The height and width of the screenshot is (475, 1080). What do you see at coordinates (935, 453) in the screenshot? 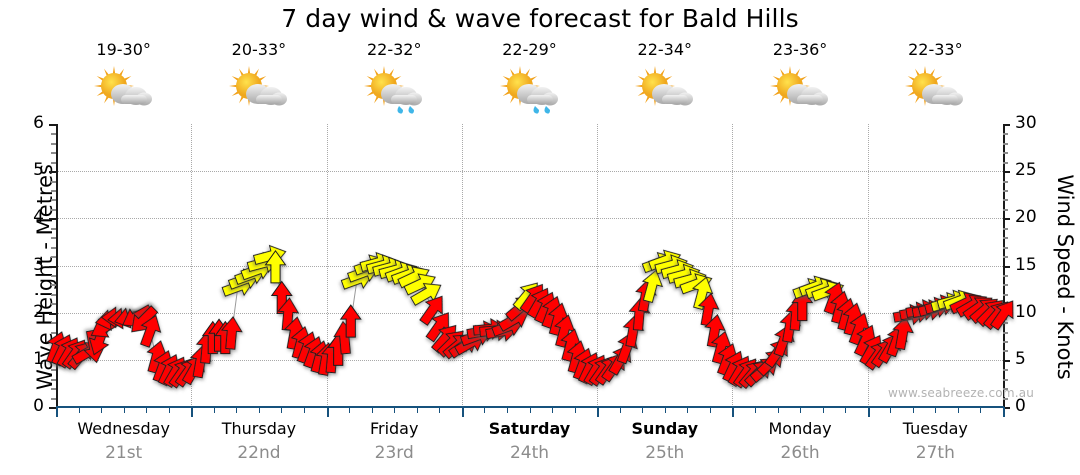
I see `day-date-label: 27th` at bounding box center [935, 453].